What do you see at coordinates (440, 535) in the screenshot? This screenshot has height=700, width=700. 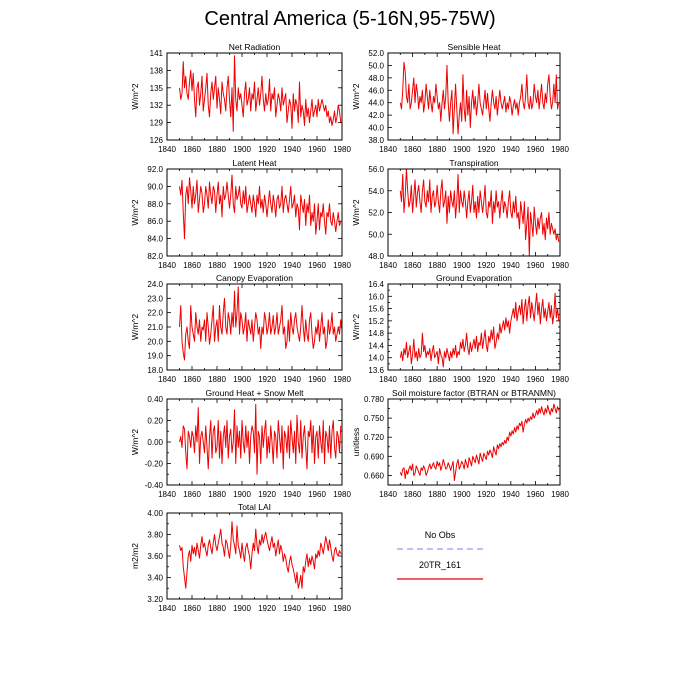 I see `legend-label-no-obs: No Obs` at bounding box center [440, 535].